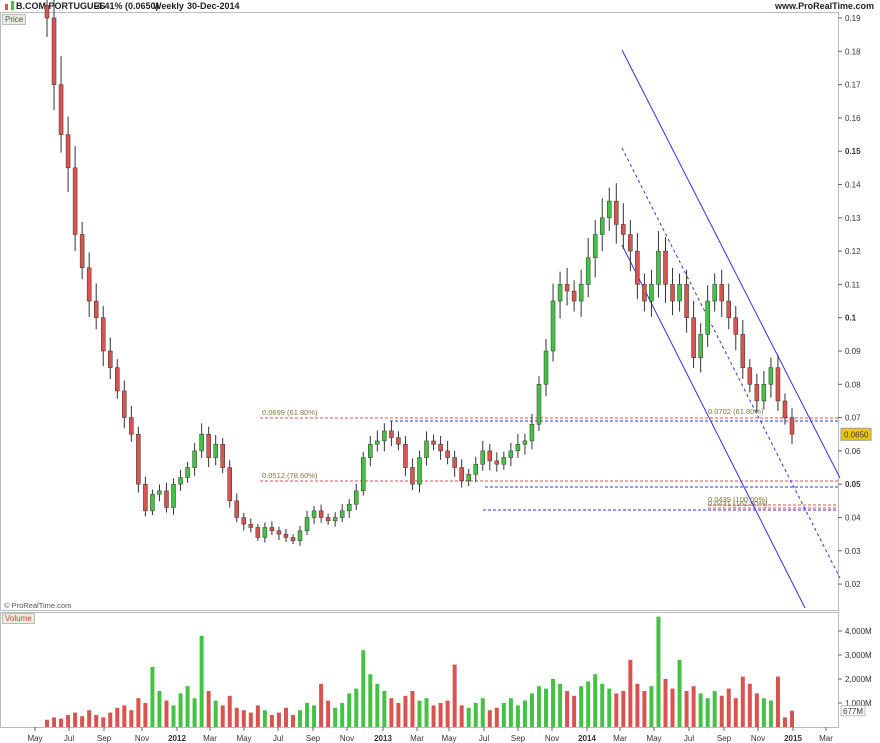 The width and height of the screenshot is (880, 743). I want to click on x-tick-label: 2013, so click(383, 738).